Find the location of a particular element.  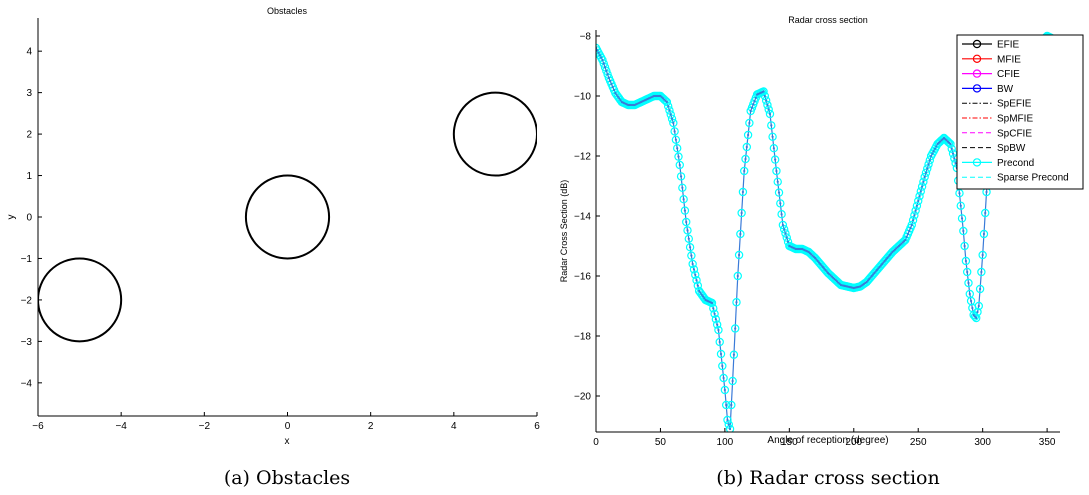

rcs-legend-item: EFIE is located at coordinates (991, 45).